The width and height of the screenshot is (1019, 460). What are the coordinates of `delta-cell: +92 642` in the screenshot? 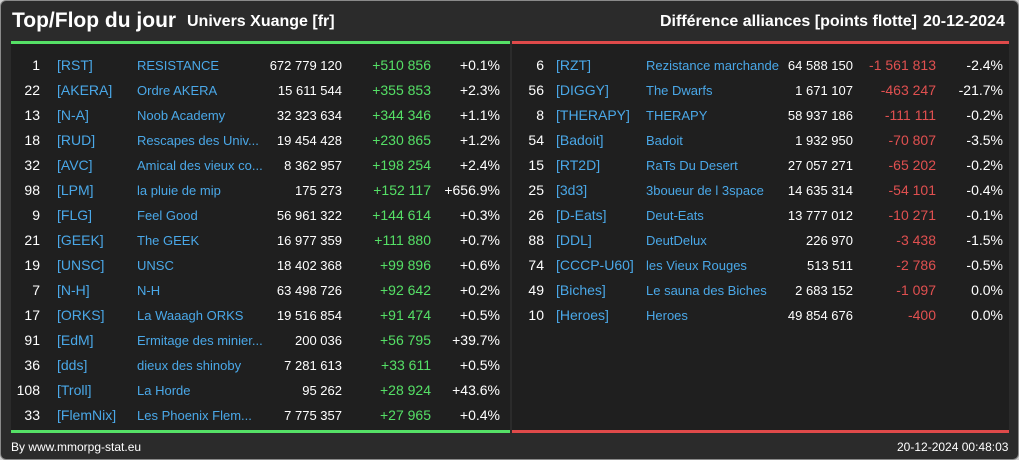 It's located at (405, 290).